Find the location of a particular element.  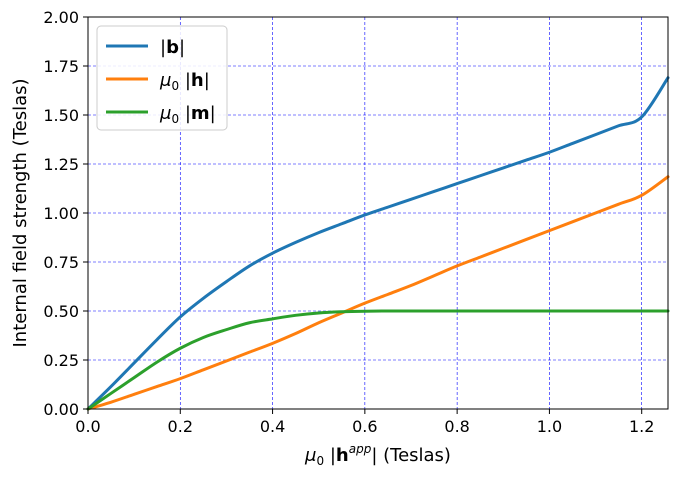

legend-label-mu0-m: μ0 |m| is located at coordinates (187, 114).